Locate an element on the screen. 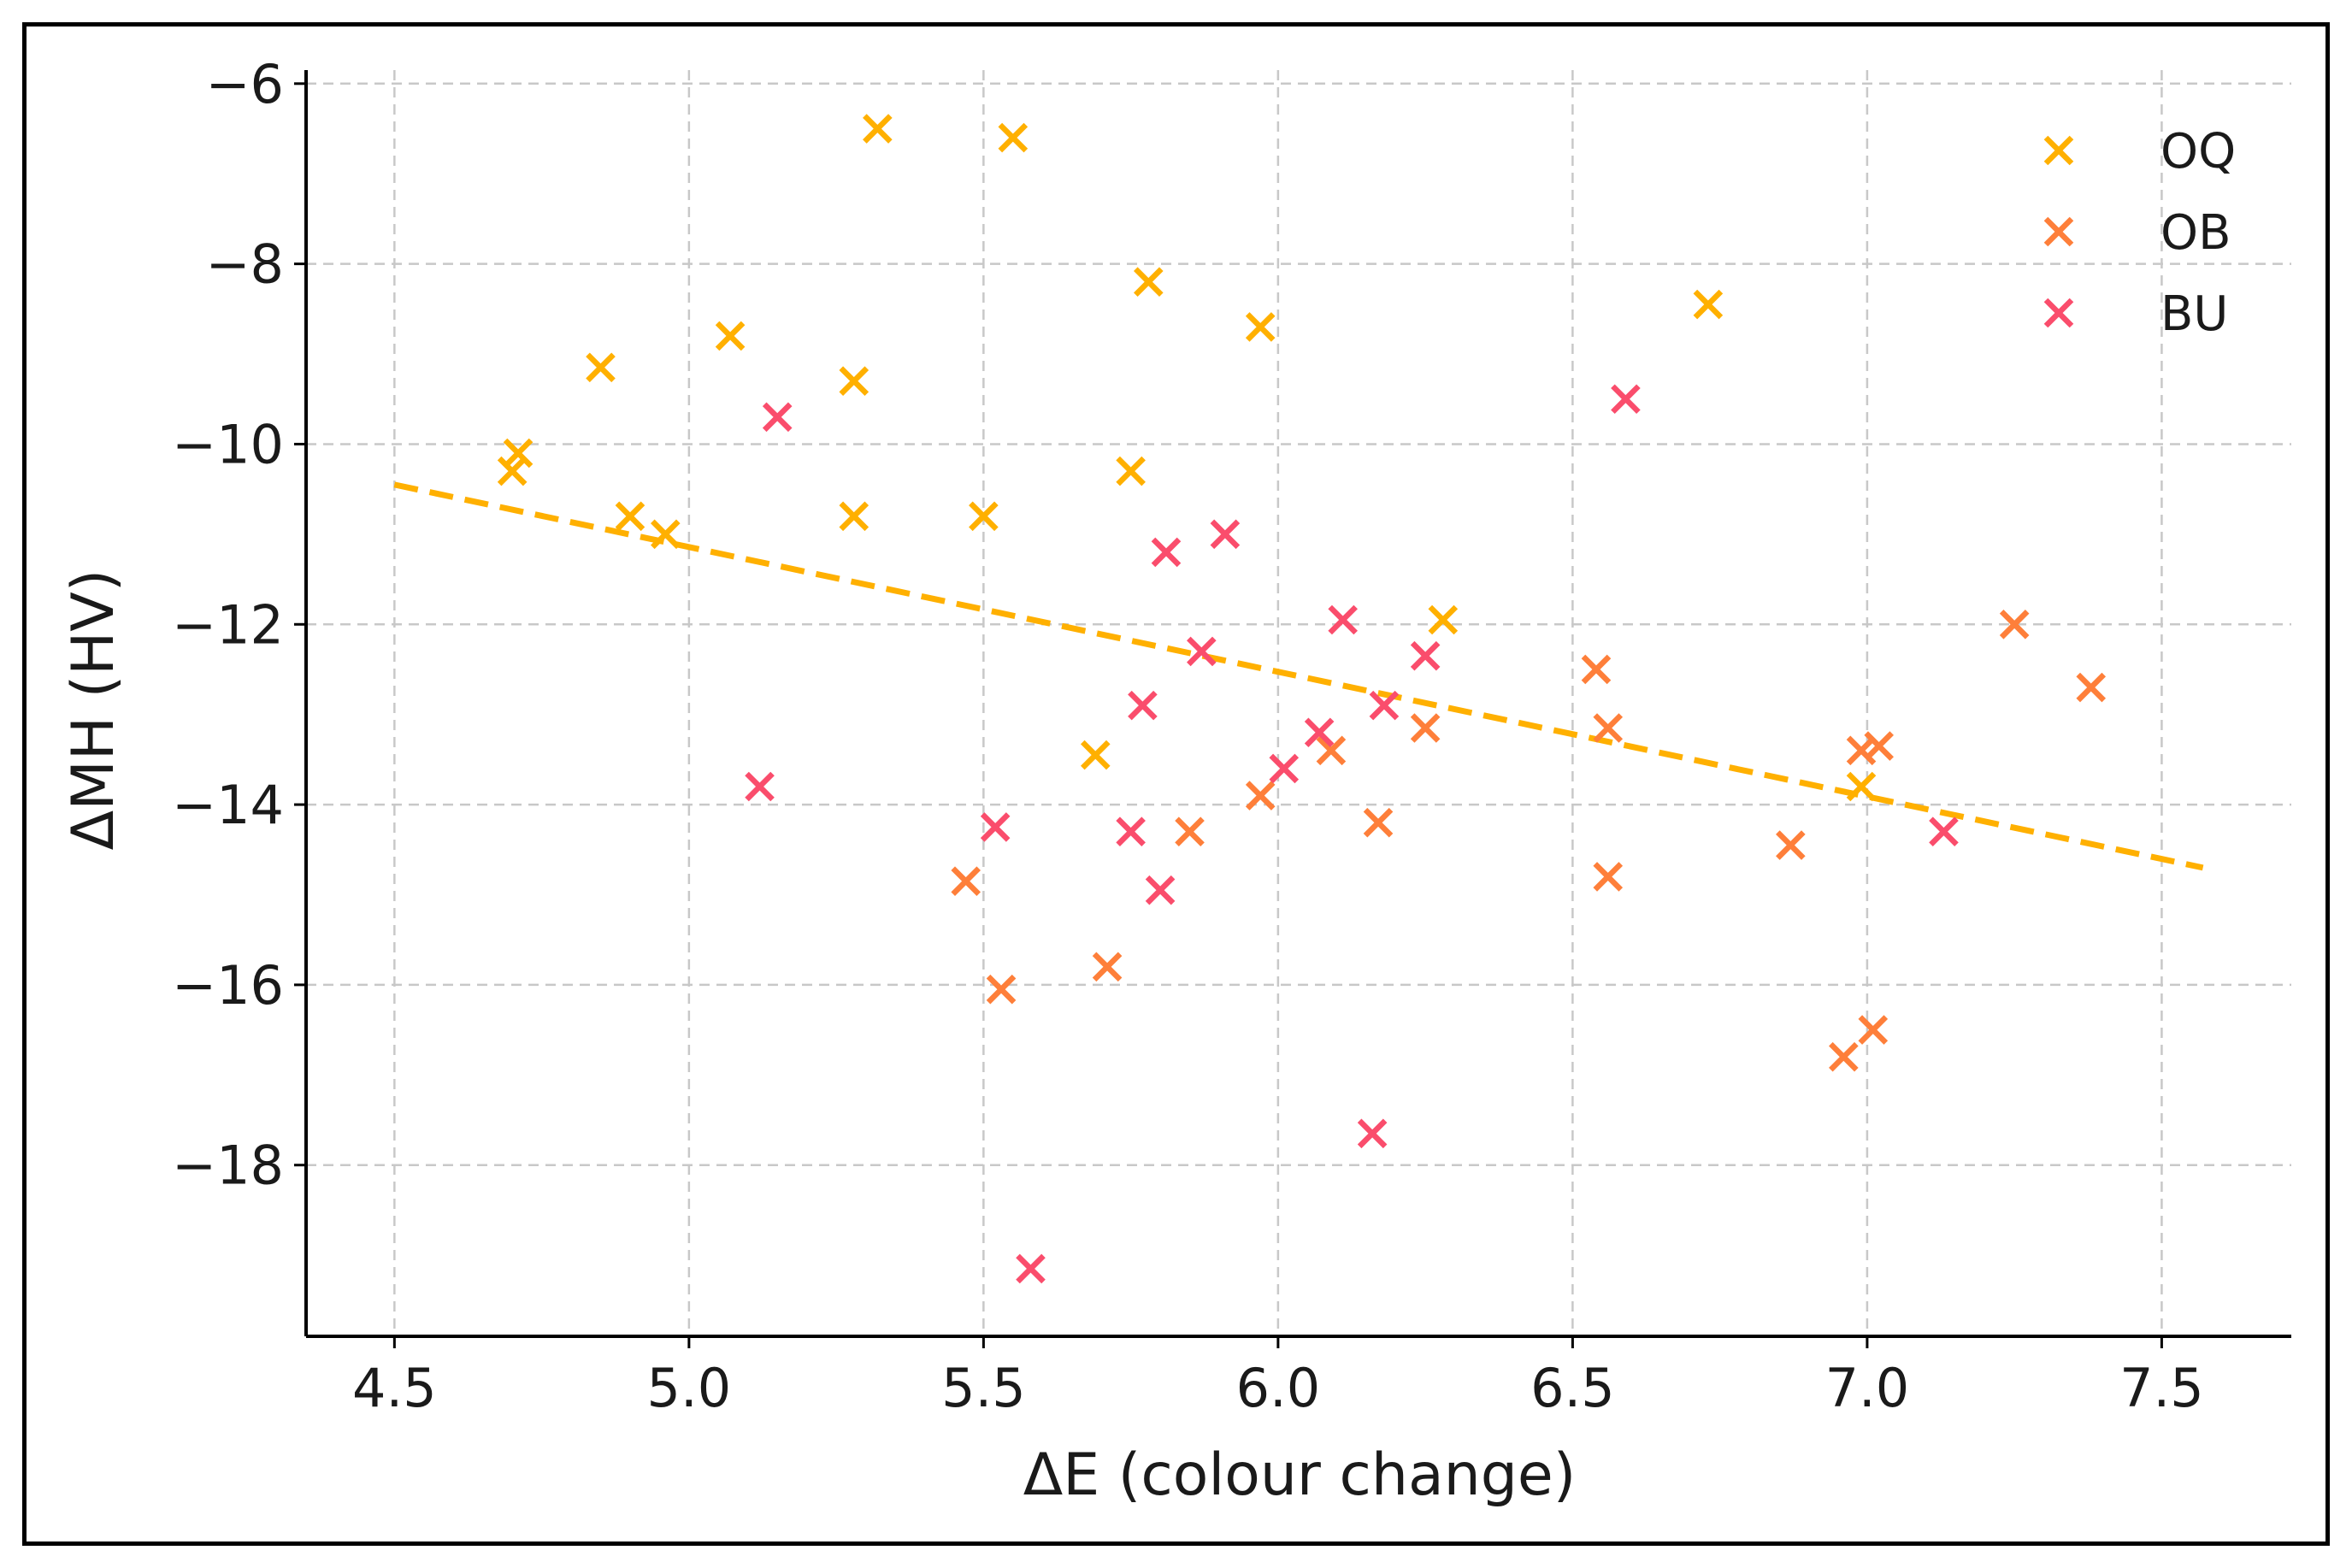 Image resolution: width=2352 pixels, height=1568 pixels. y-axis-label: ΔMH (HV) is located at coordinates (93, 710).